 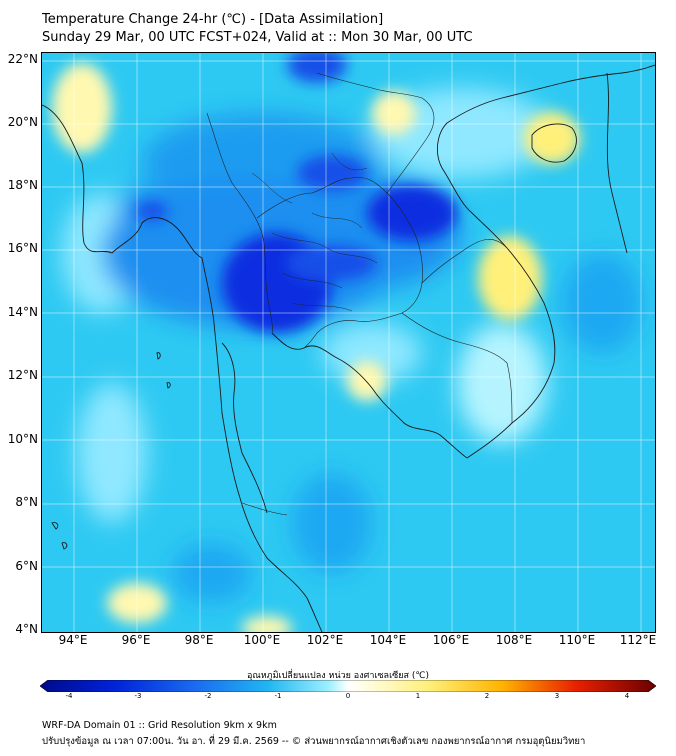 I want to click on coastline-vietnam, so click(x=499, y=270).